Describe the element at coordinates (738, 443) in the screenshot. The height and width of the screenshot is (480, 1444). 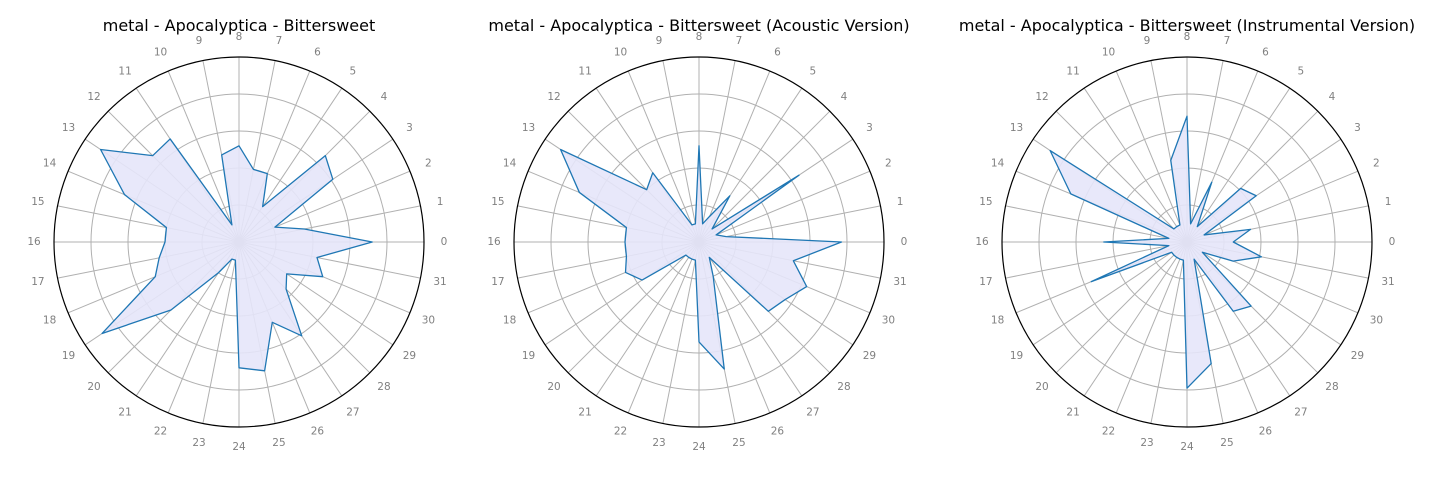
I see `angle-tick-label: 25` at that location.